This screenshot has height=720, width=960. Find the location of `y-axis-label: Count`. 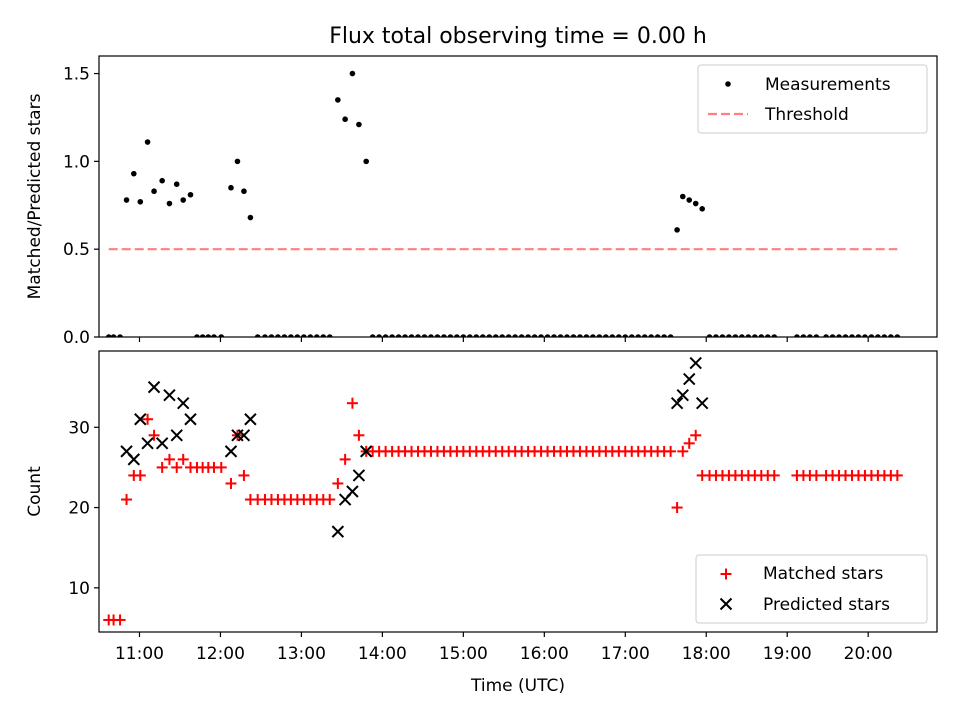

y-axis-label: Count is located at coordinates (35, 491).